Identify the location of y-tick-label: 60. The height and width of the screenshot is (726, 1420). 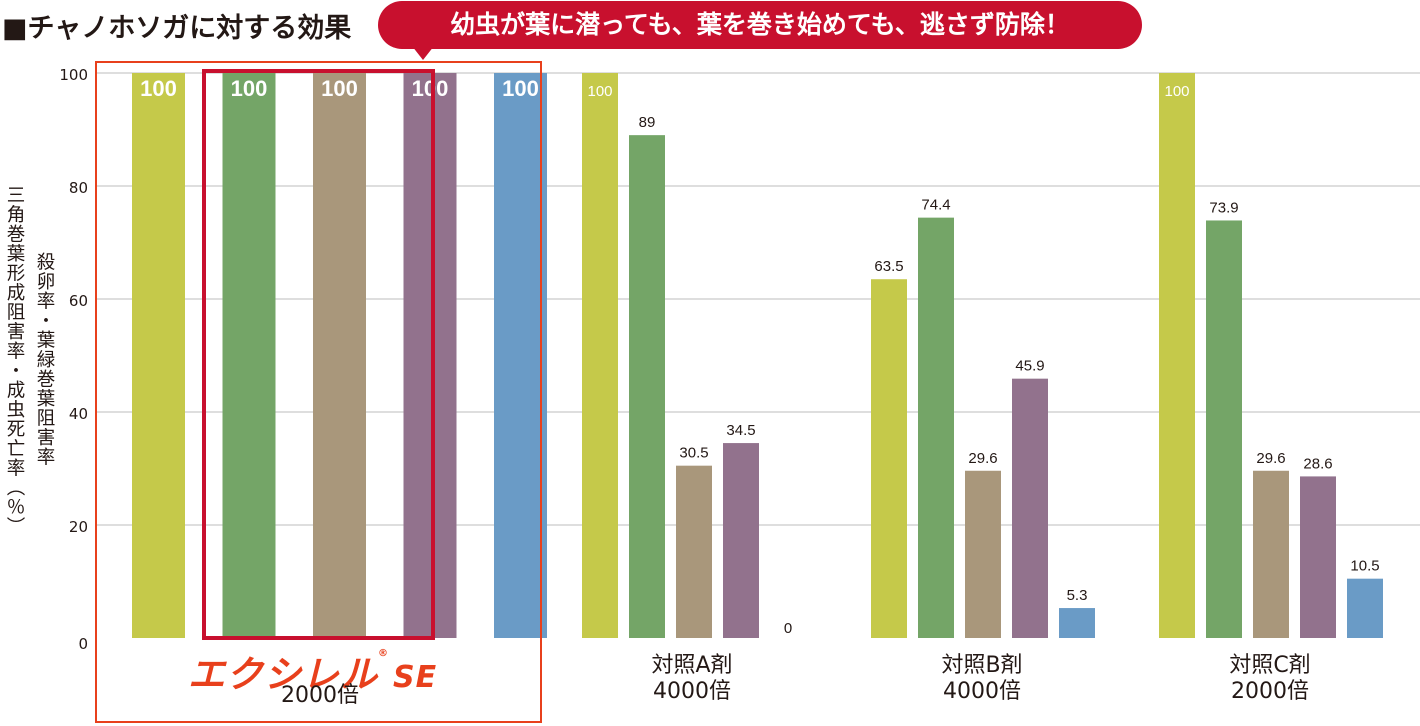
(78, 301).